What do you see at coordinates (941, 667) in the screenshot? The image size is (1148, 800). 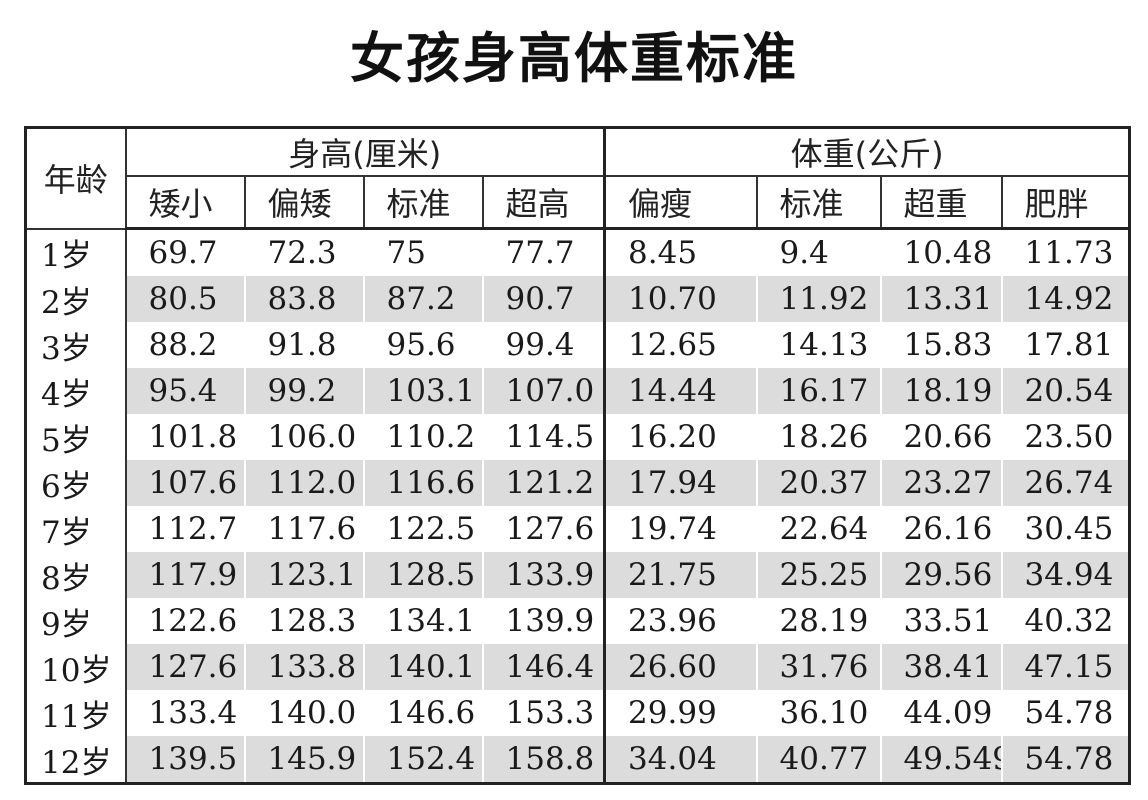 I see `weight-cell: 38.41` at bounding box center [941, 667].